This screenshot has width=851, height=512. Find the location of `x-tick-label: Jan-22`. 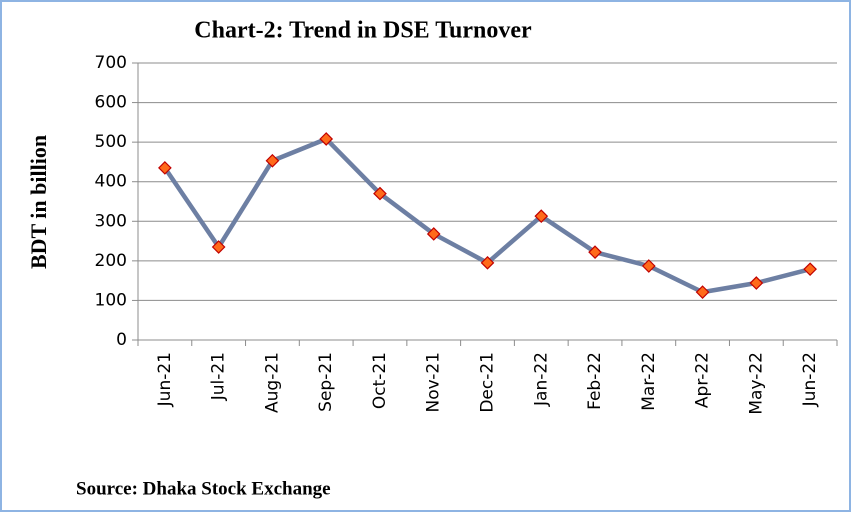

x-tick-label: Jan-22 is located at coordinates (541, 379).